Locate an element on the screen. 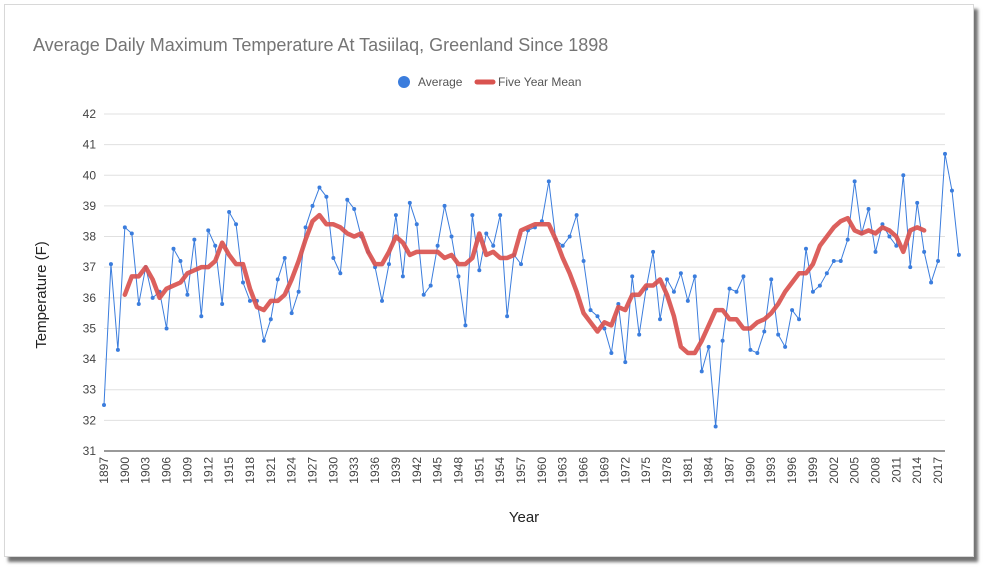 This screenshot has height=567, width=986. x-tick-label: 1933 is located at coordinates (354, 470).